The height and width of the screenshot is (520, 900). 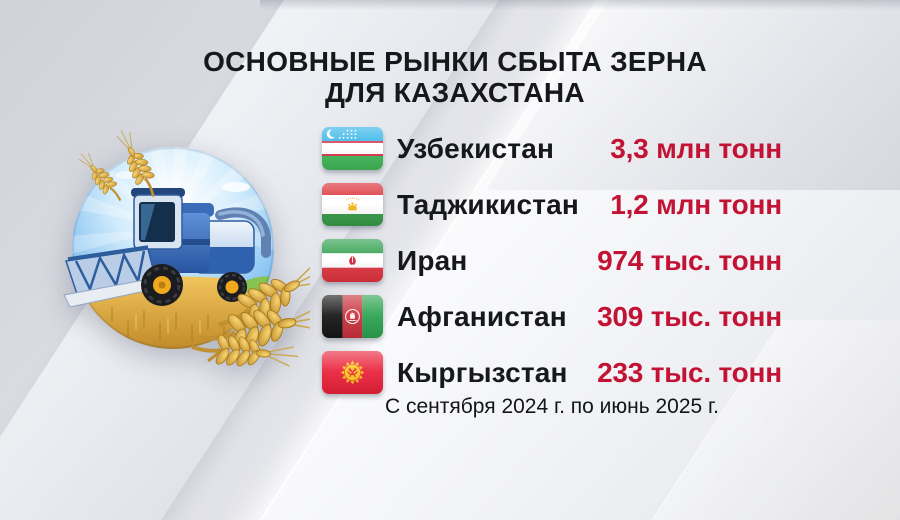 I want to click on market-row-tajikistan: Таджикистан 1,2 млн тонн, so click(x=552, y=204).